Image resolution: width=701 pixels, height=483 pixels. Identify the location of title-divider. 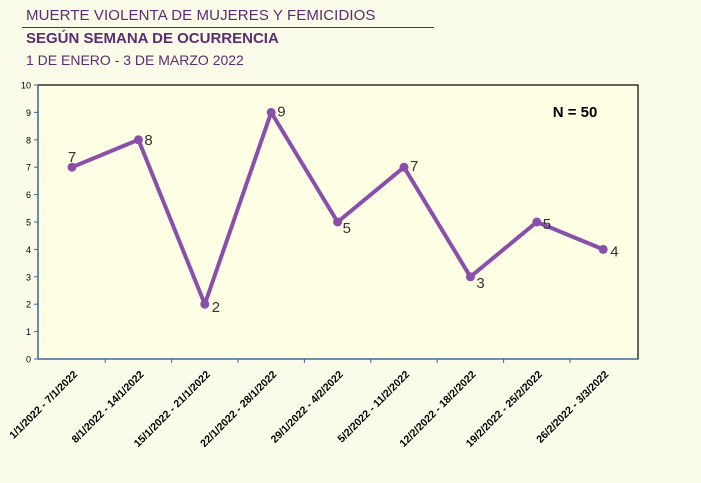
(228, 27).